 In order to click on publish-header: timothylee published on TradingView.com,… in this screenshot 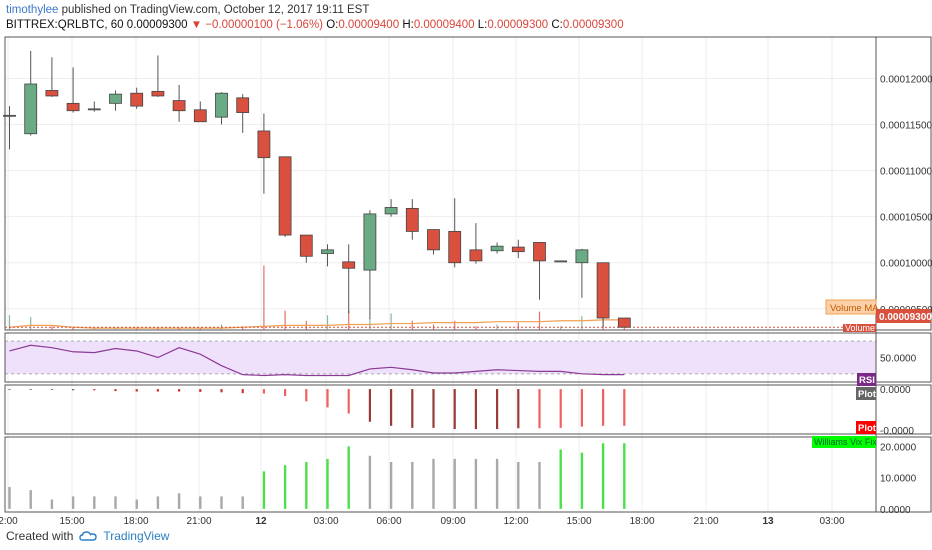, I will do `click(187, 10)`.